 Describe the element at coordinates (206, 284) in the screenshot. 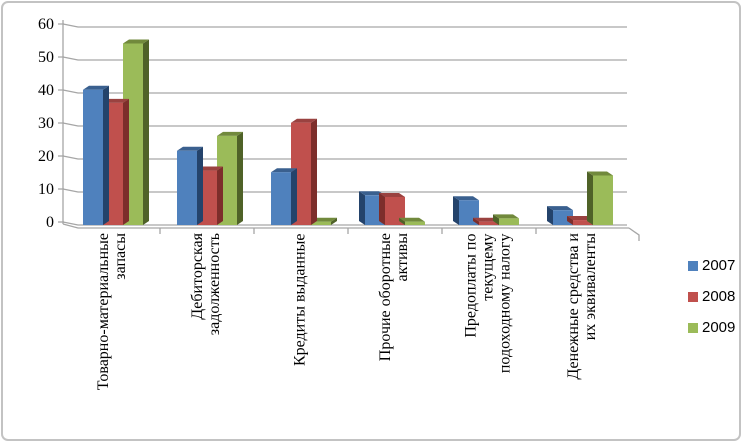

I see `x-axis-label-receivables: Дебиторская задолженность` at that location.